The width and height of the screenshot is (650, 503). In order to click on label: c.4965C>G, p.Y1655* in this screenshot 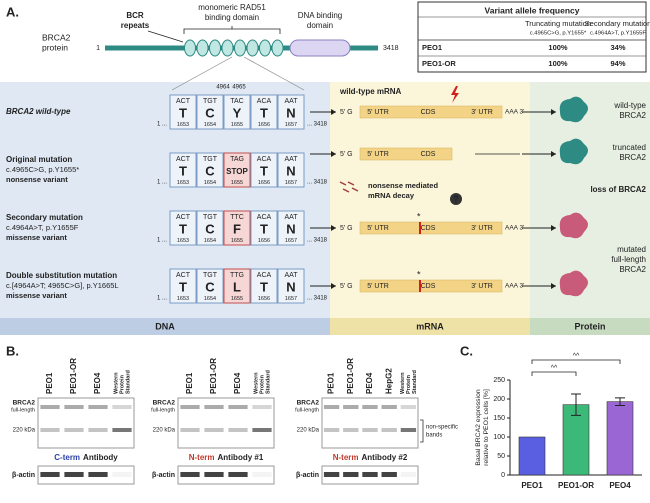, I will do `click(42, 169)`.